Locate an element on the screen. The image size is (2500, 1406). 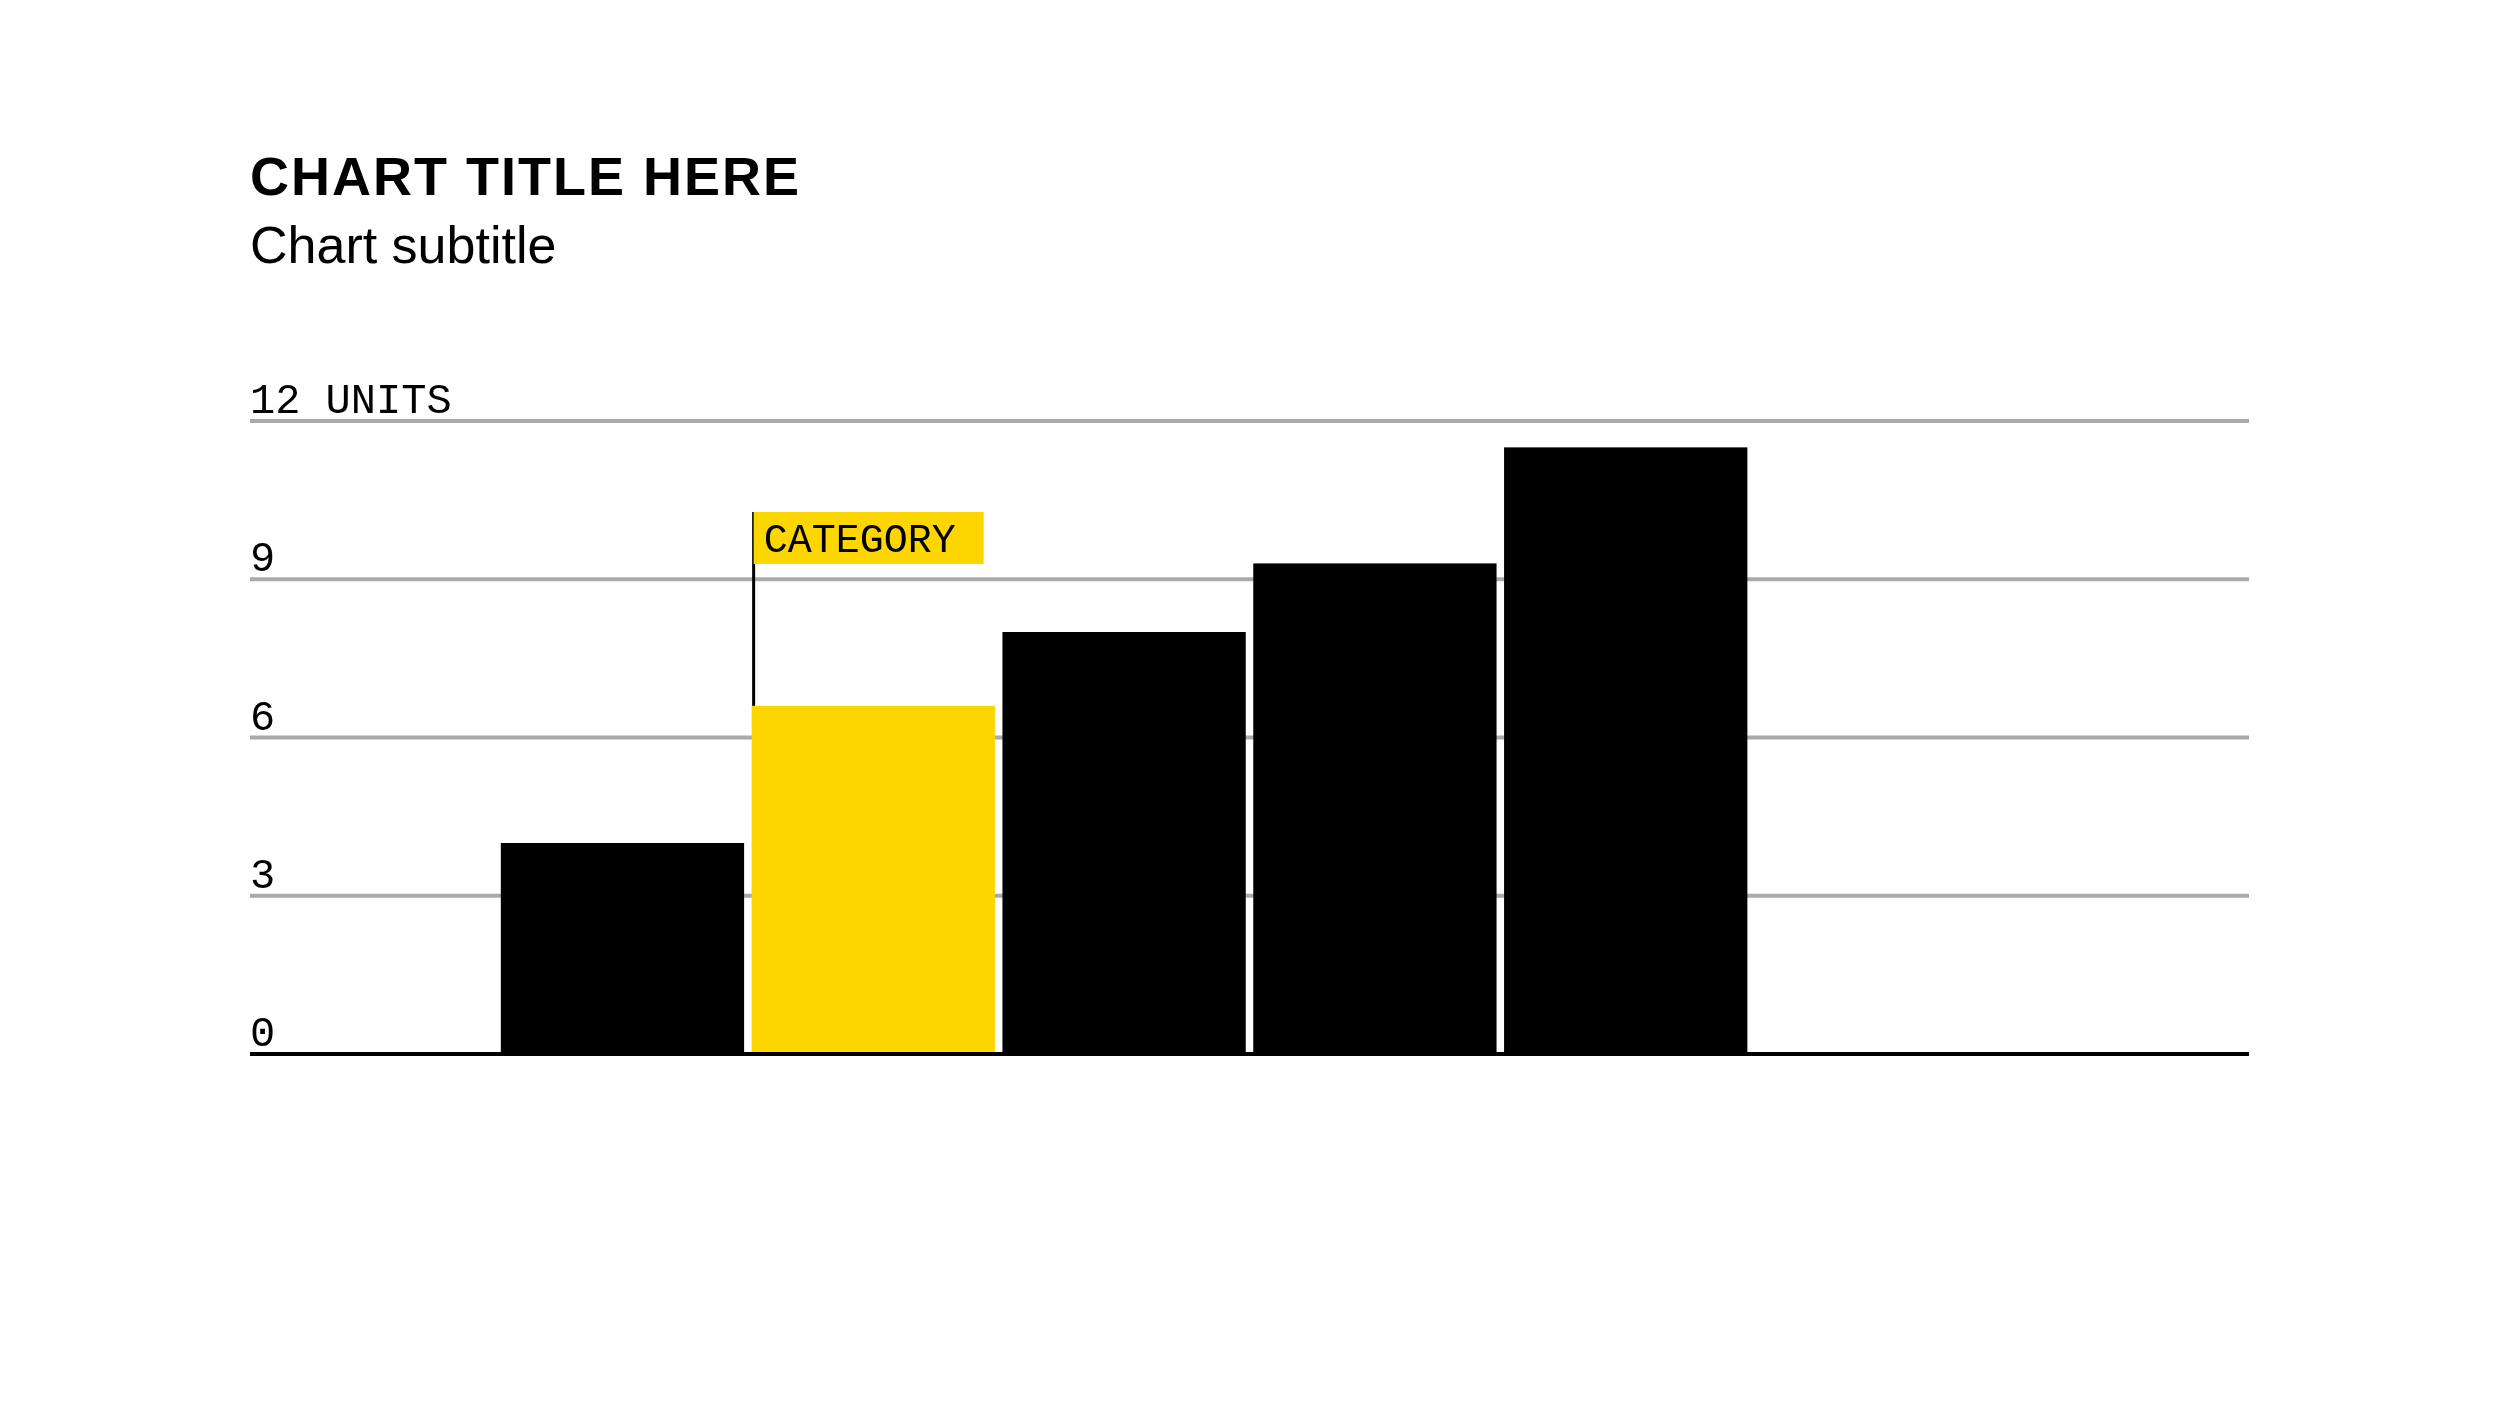
y-tick-label: 12 UNITS is located at coordinates (351, 402).